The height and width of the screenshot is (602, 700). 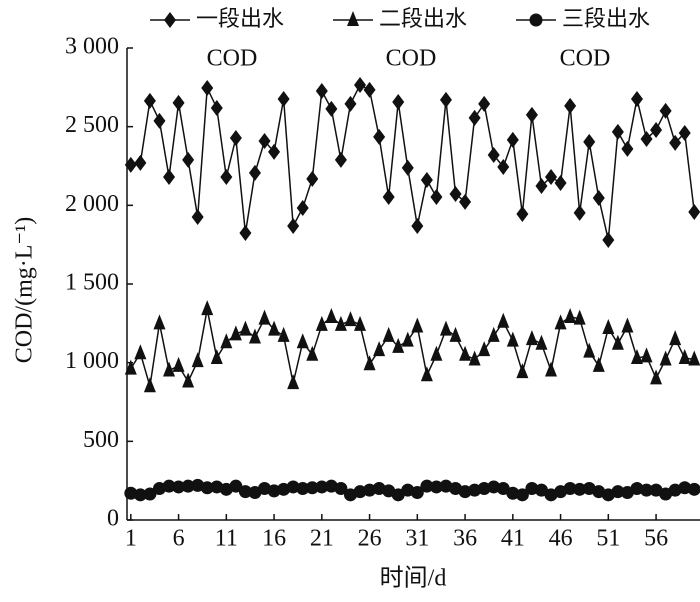 I want to click on annotation: COD, so click(x=232, y=59).